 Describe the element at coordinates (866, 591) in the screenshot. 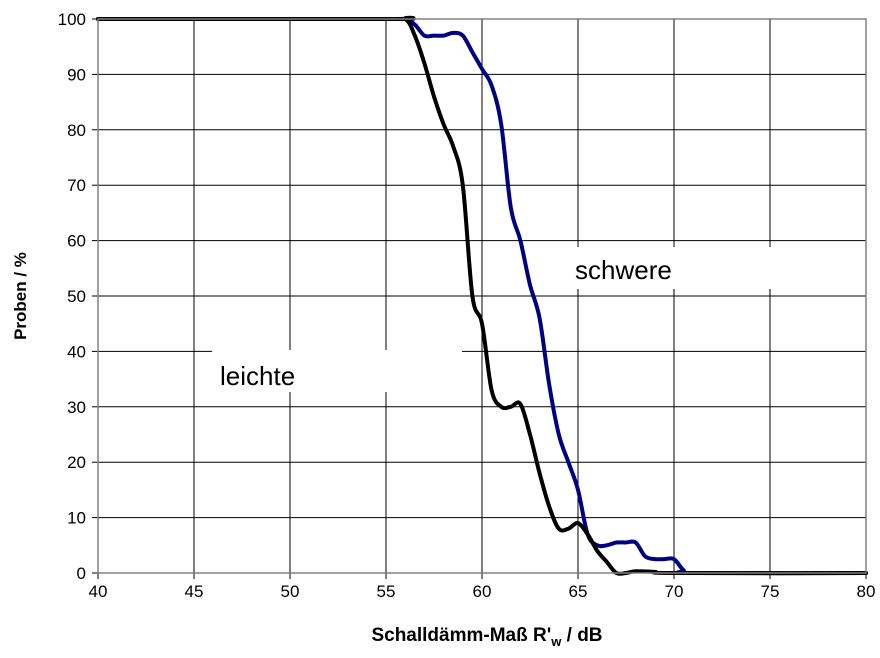

I see `x-tick-label: 80` at that location.